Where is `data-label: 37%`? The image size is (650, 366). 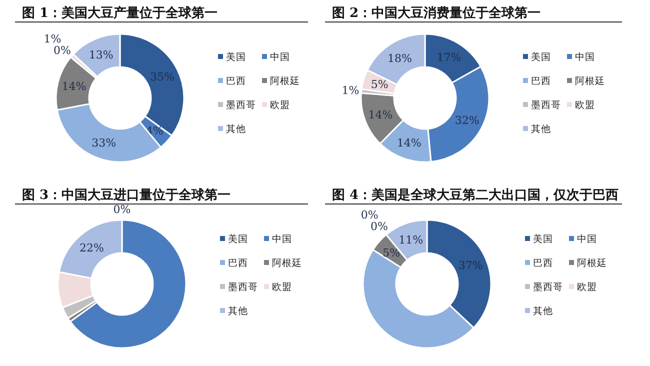 data-label: 37% is located at coordinates (470, 265).